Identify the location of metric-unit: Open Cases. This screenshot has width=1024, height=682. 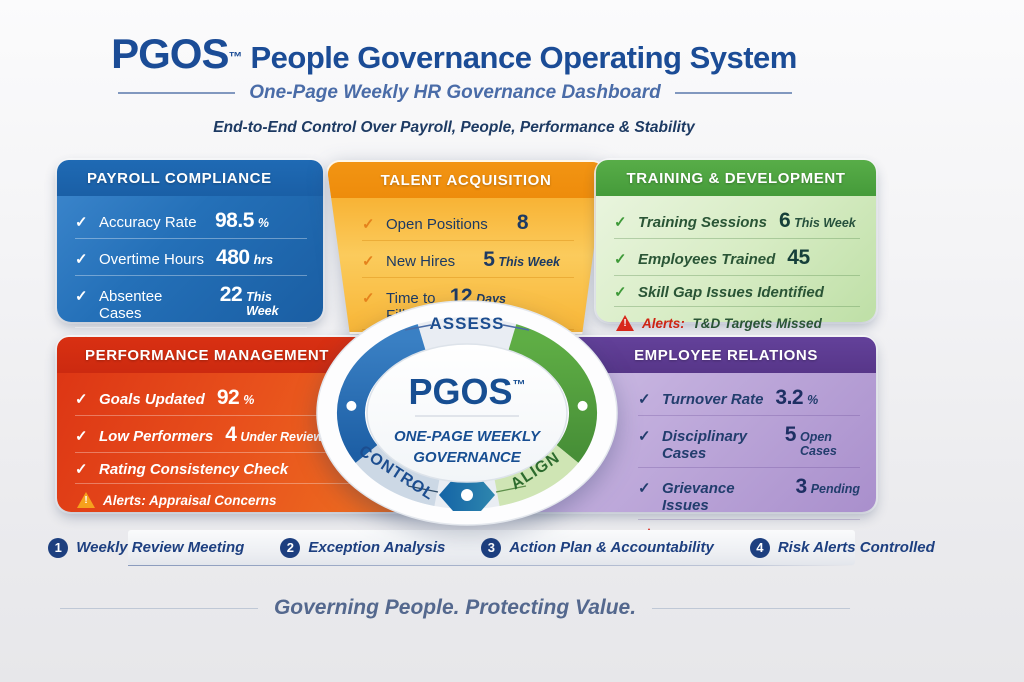
(818, 443).